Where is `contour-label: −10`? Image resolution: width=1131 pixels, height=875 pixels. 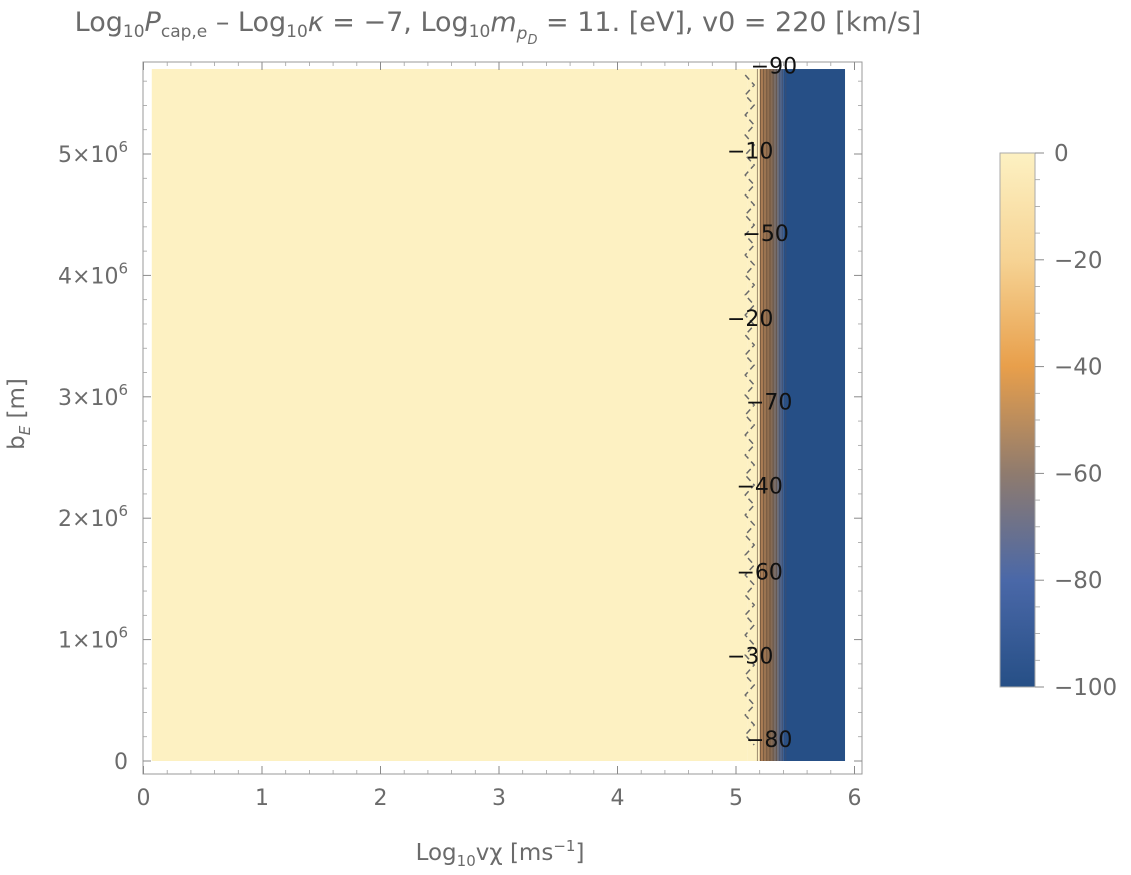 contour-label: −10 is located at coordinates (750, 151).